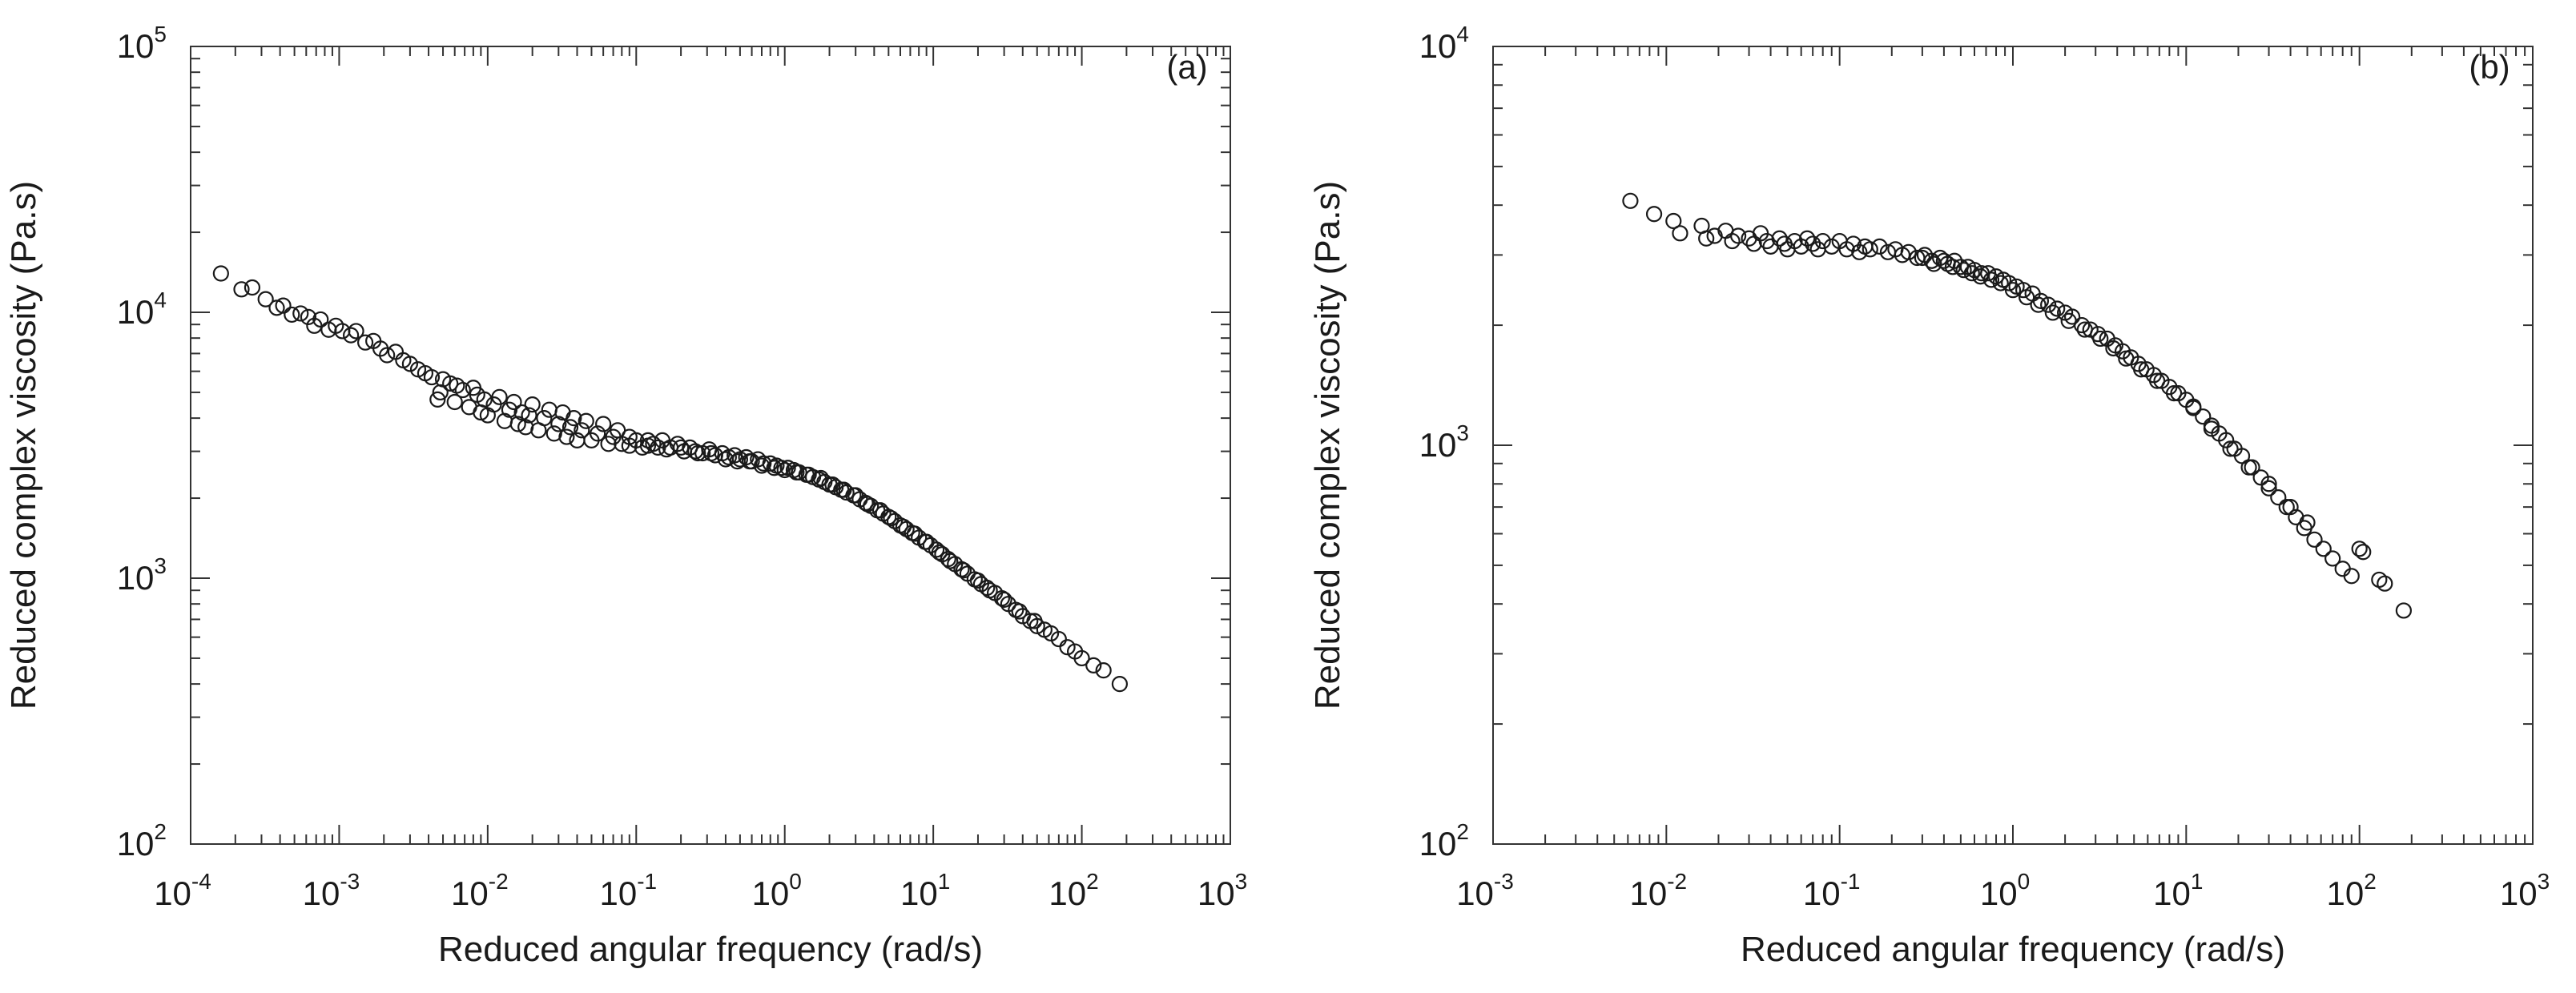  I want to click on x-tick-label: 10⁻², so click(1659, 890).